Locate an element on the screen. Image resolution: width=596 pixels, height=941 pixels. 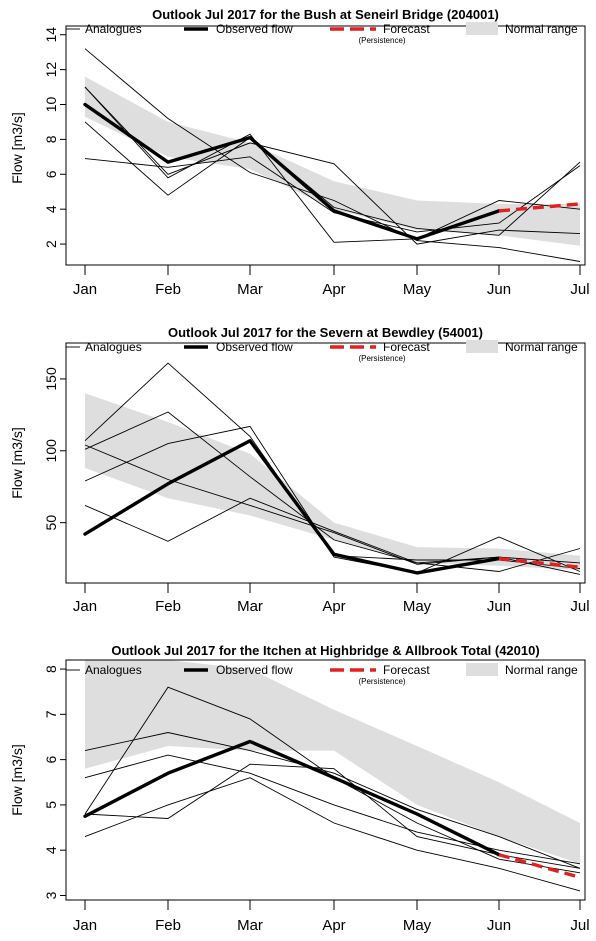
y-tick-label: 12 is located at coordinates (51, 70).